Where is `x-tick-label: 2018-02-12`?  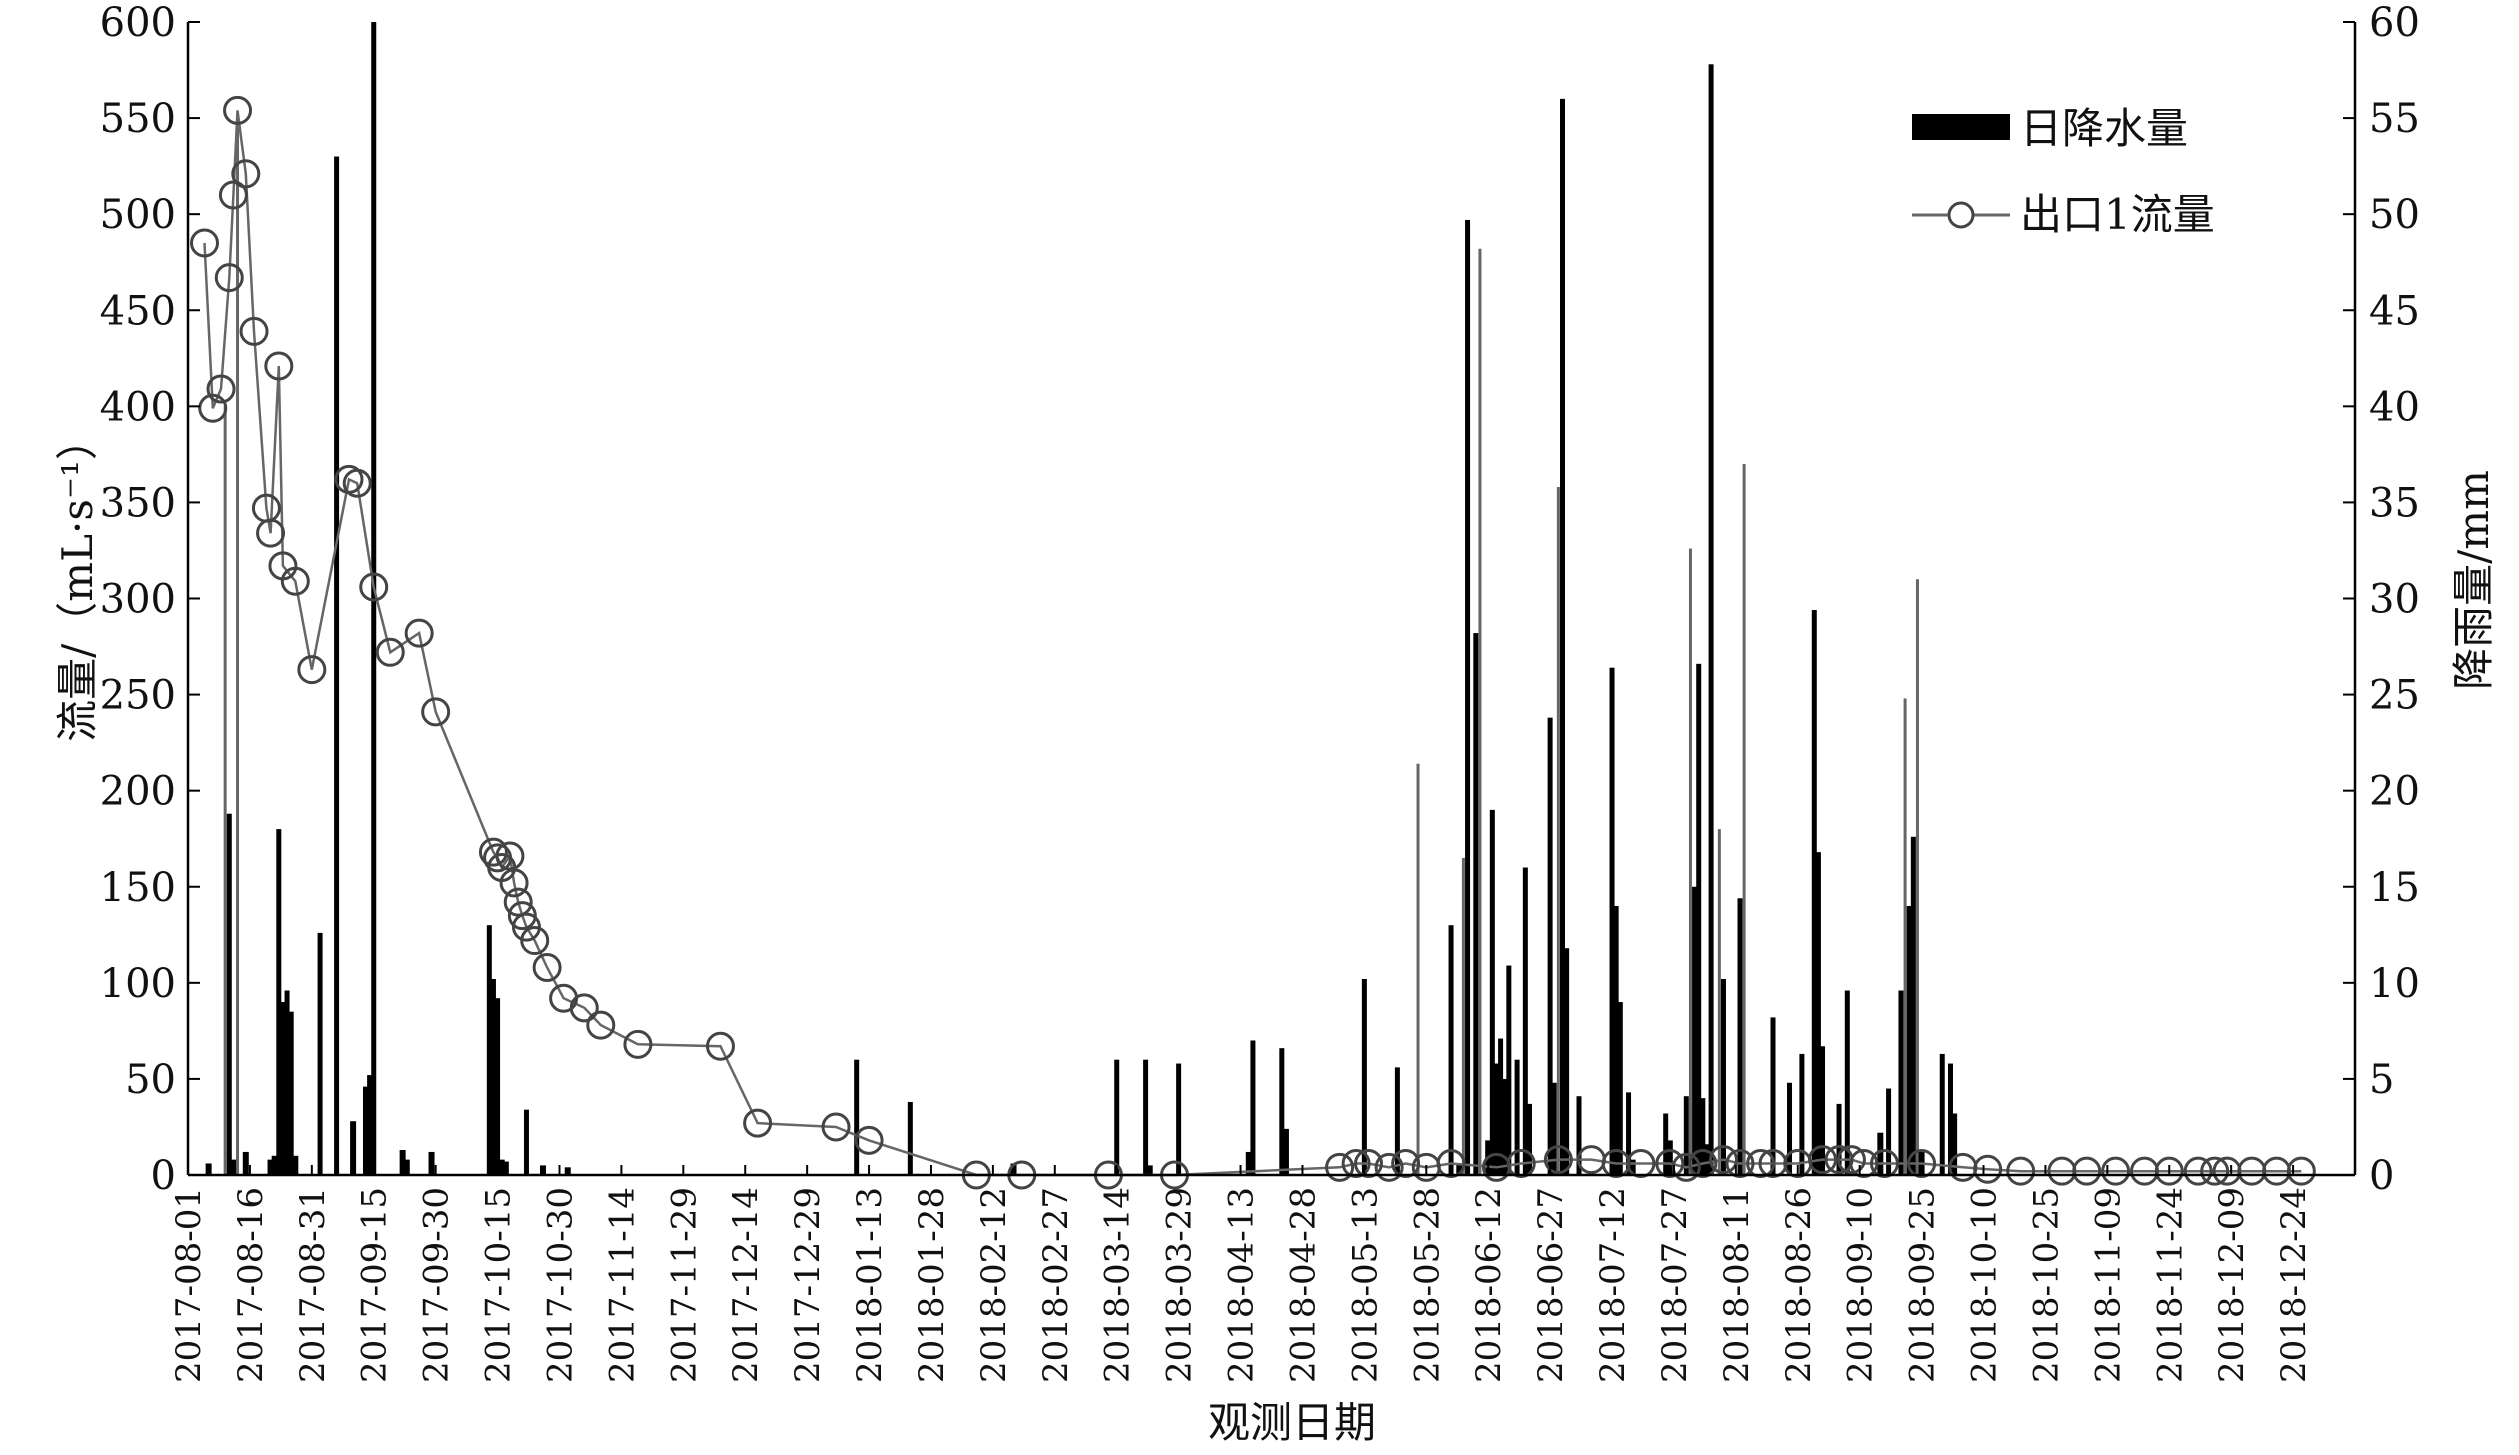 x-tick-label: 2018-02-12 is located at coordinates (994, 1285).